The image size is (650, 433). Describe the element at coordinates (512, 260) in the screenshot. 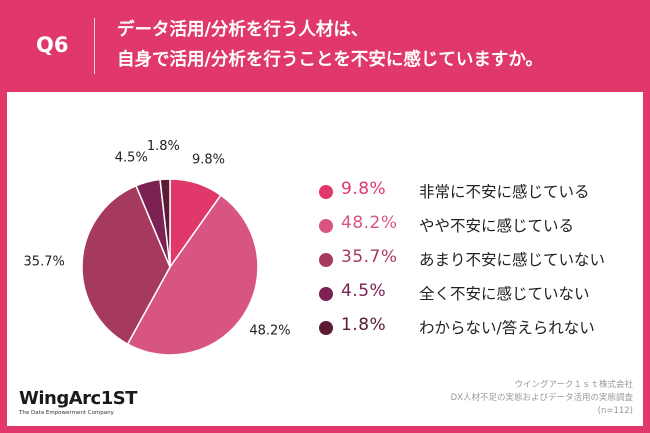

I see `legend-label: あまり不安に感じていない` at that location.